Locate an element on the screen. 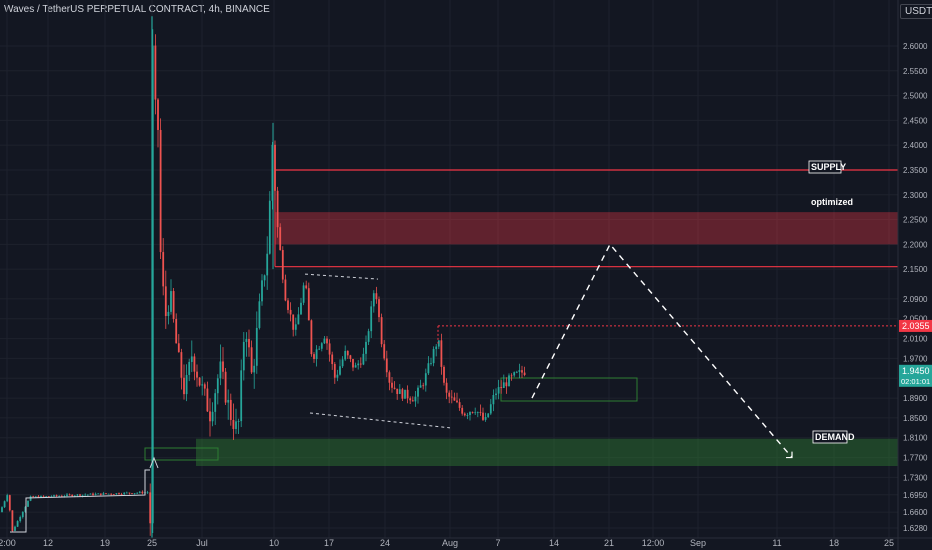  price-tag is located at coordinates (915, 375).